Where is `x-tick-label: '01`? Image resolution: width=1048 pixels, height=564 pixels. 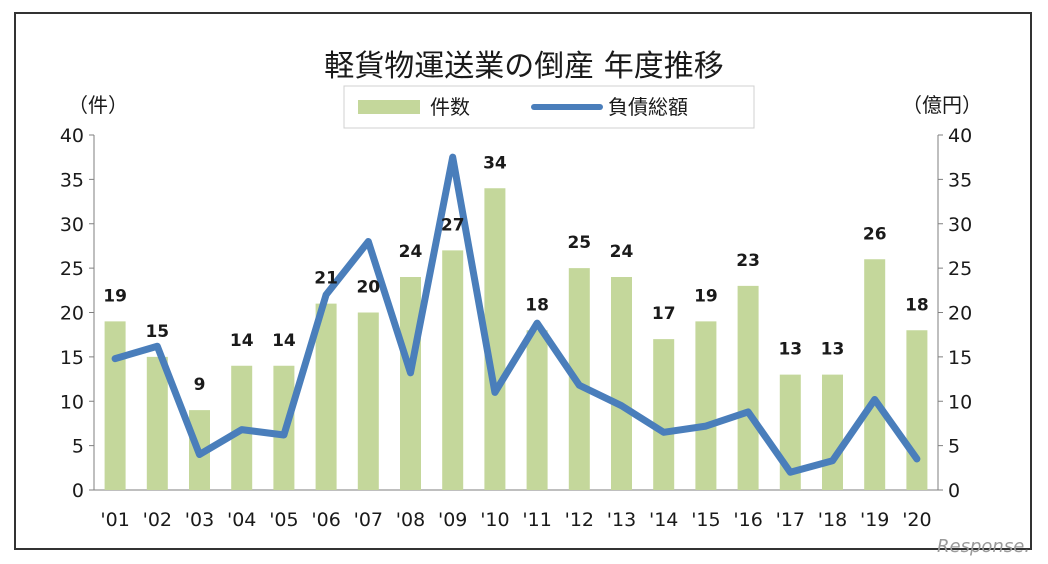
x-tick-label: '01 is located at coordinates (114, 520).